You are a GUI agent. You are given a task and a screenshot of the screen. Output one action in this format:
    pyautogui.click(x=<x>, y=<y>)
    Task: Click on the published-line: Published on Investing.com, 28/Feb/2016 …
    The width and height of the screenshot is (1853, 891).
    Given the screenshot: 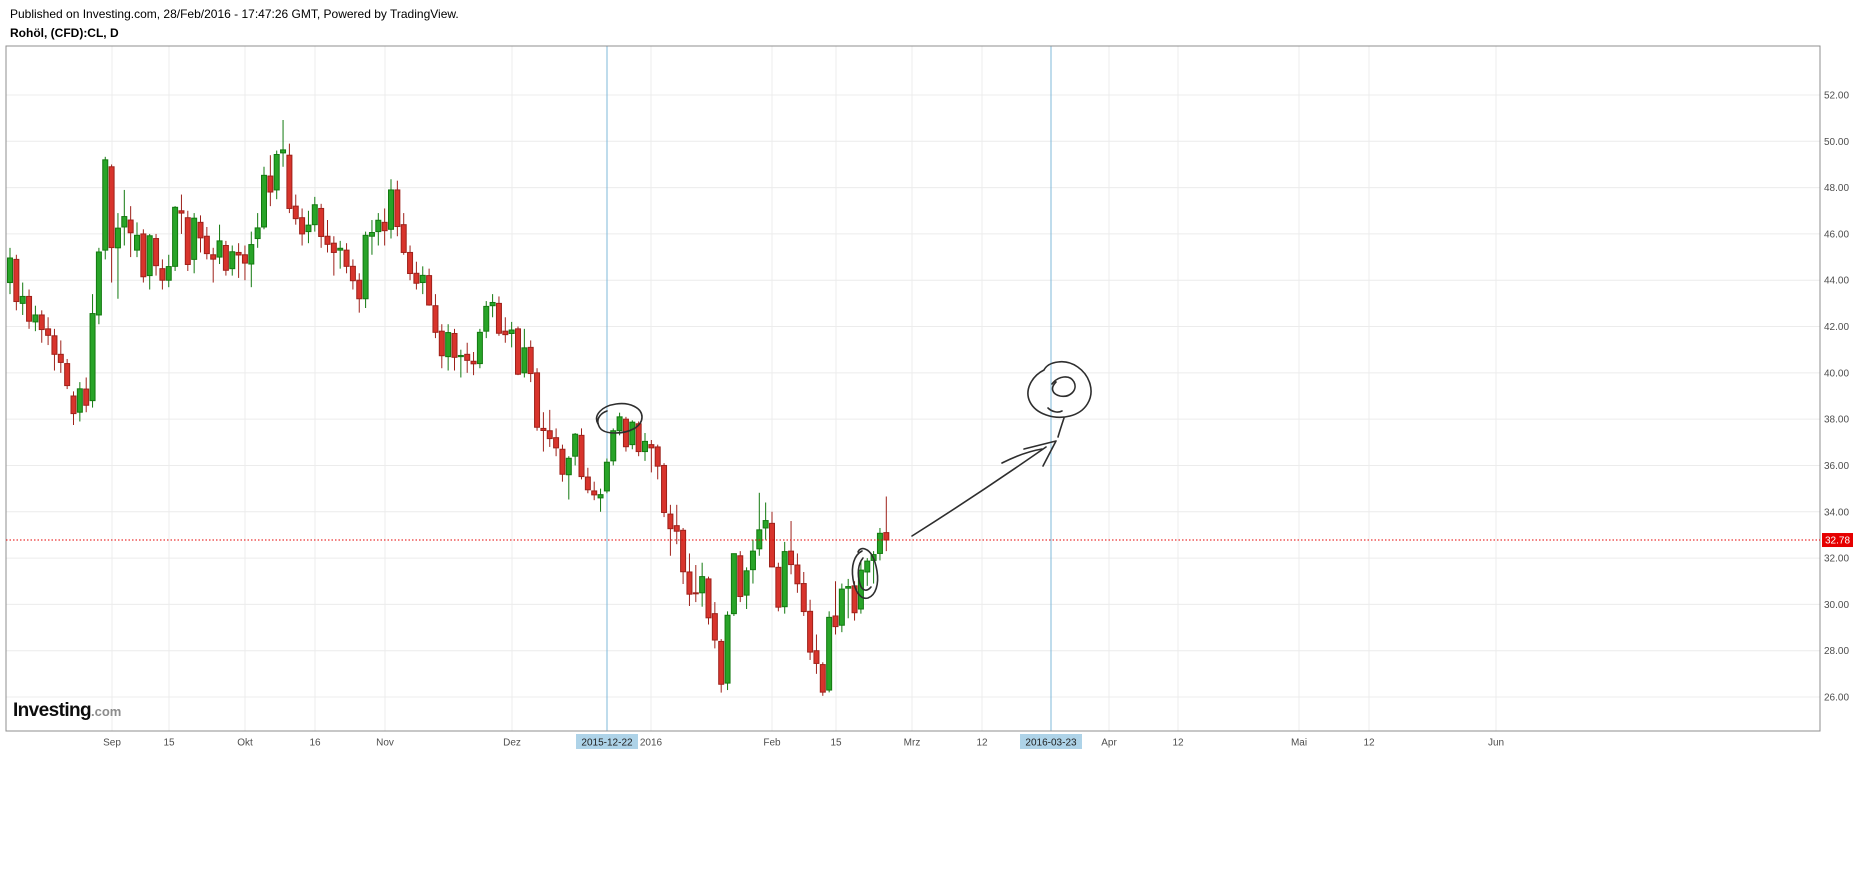 What is the action you would take?
    pyautogui.click(x=234, y=14)
    